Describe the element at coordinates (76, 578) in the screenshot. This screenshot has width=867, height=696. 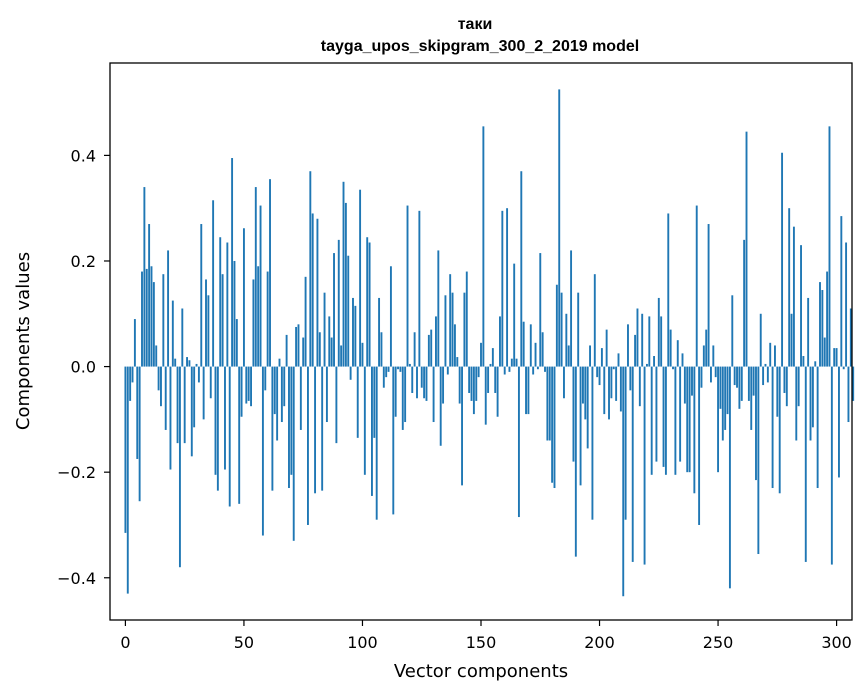
I see `y-tick-label: −0.4` at that location.